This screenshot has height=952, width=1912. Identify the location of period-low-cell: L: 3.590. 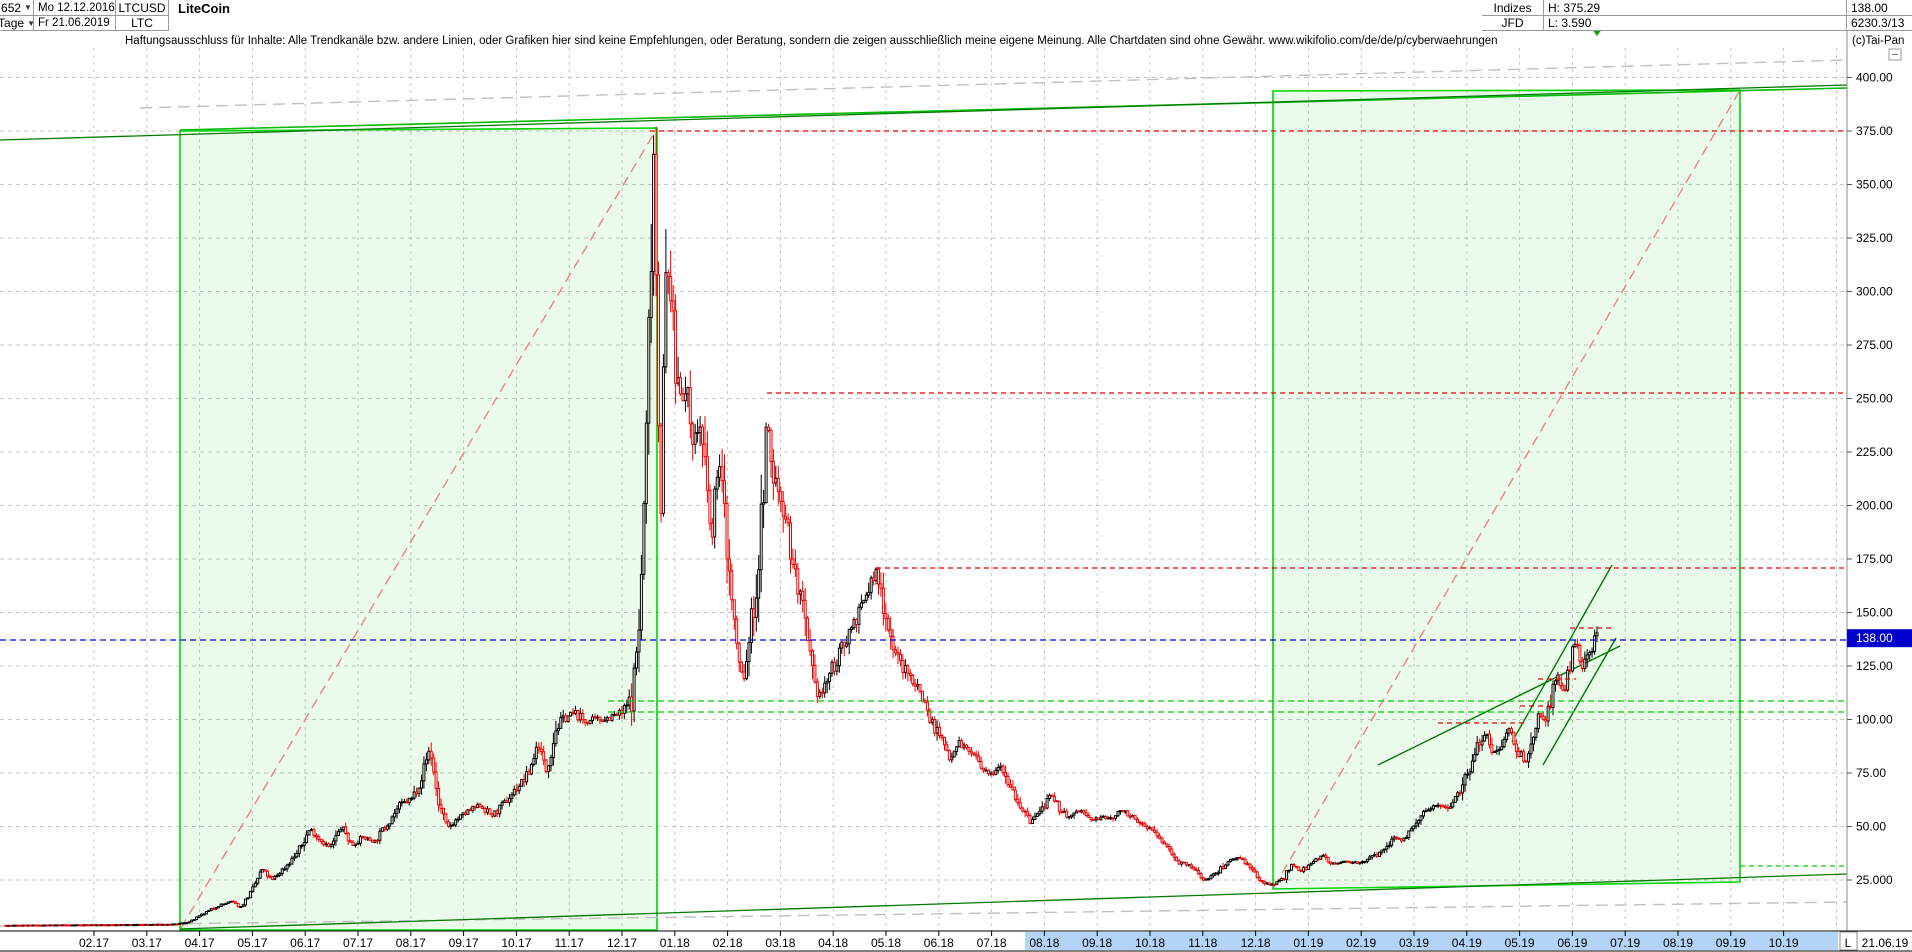
(1695, 23).